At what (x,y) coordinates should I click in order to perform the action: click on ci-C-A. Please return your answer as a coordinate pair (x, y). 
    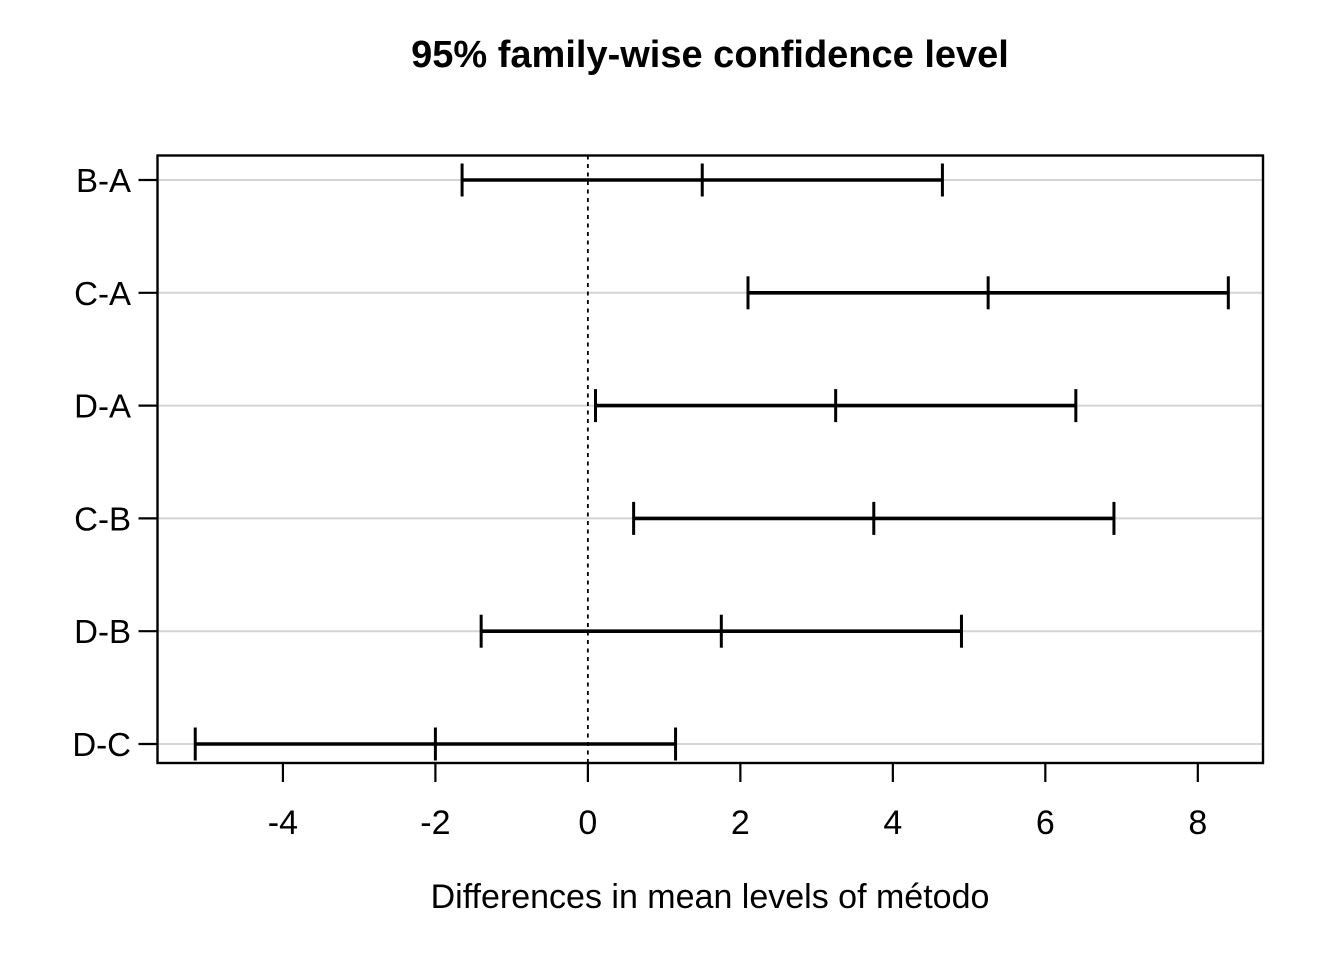
    Looking at the image, I should click on (988, 293).